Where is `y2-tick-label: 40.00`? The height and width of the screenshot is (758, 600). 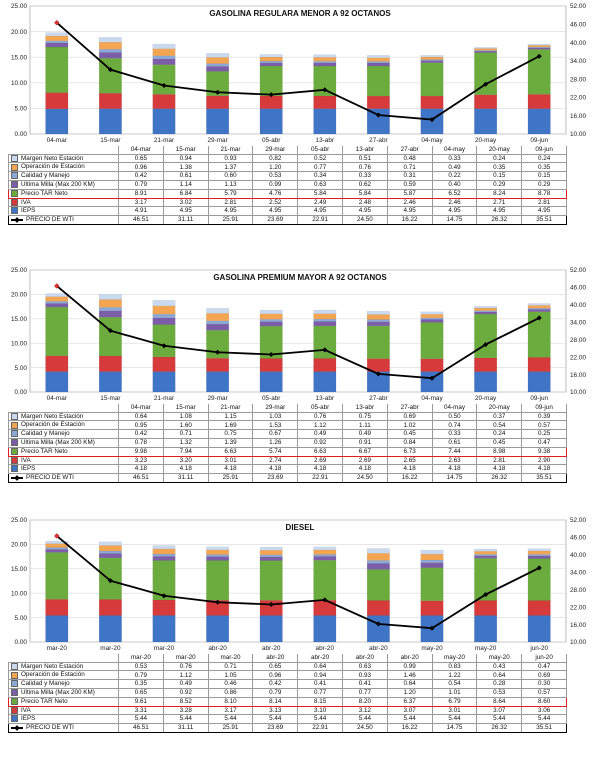 y2-tick-label: 40.00 is located at coordinates (578, 305).